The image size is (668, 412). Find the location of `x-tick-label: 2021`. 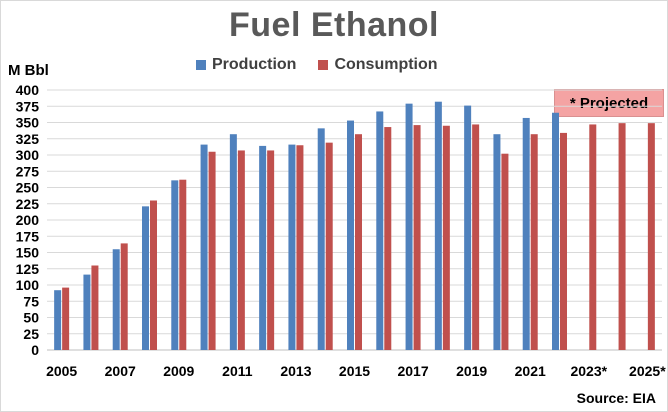

x-tick-label: 2021 is located at coordinates (530, 371).